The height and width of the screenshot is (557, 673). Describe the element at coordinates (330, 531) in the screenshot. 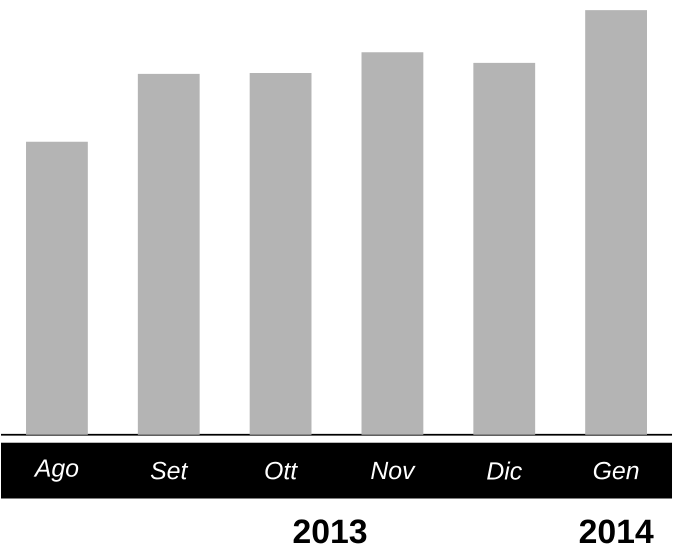

I see `text: 2013` at that location.